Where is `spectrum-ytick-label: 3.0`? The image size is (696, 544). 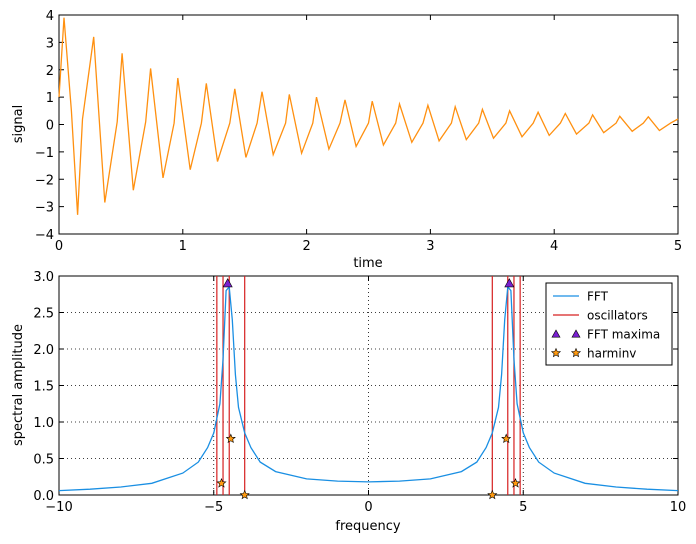
spectrum-ytick-label: 3.0 is located at coordinates (43, 277).